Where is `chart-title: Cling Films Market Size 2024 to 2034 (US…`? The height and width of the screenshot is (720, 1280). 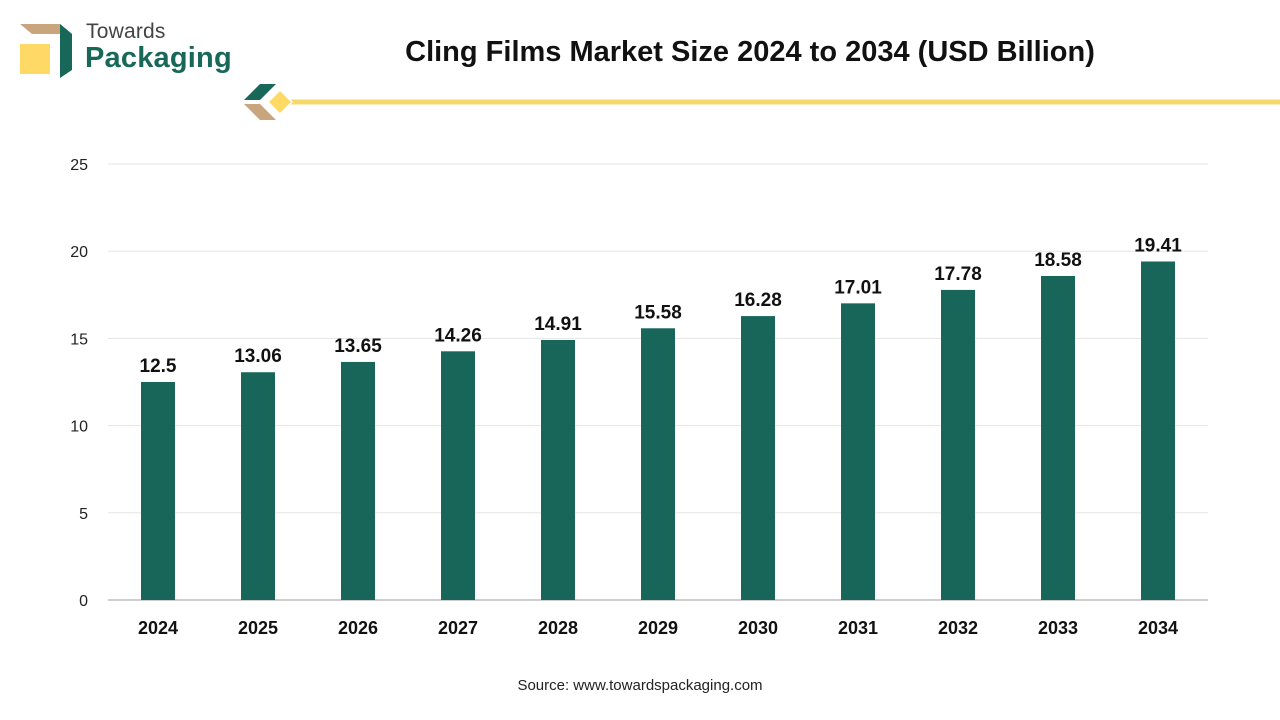
chart-title: Cling Films Market Size 2024 to 2034 (US… is located at coordinates (750, 52).